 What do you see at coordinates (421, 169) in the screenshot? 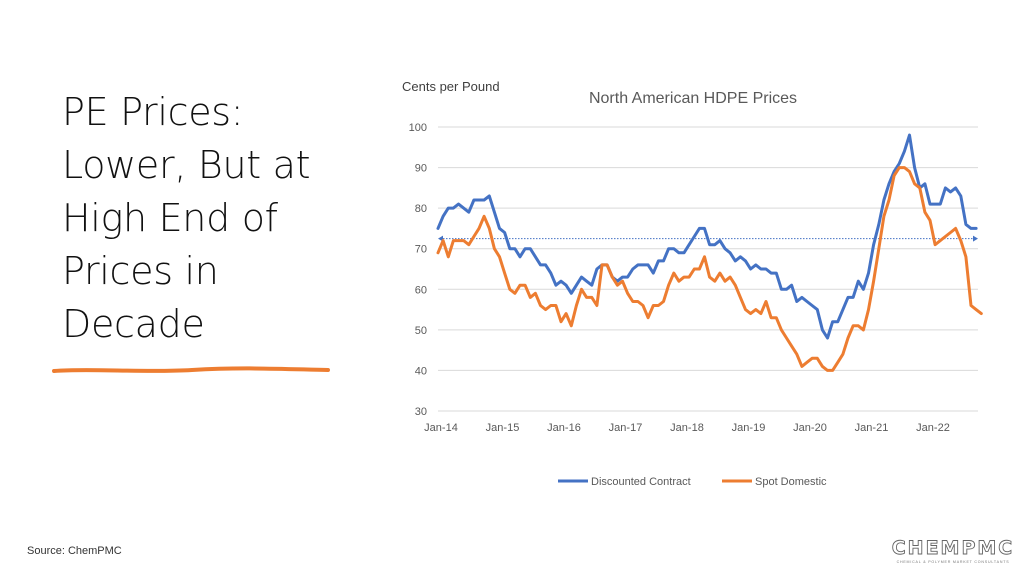
I see `y-tick-label: 90` at bounding box center [421, 169].